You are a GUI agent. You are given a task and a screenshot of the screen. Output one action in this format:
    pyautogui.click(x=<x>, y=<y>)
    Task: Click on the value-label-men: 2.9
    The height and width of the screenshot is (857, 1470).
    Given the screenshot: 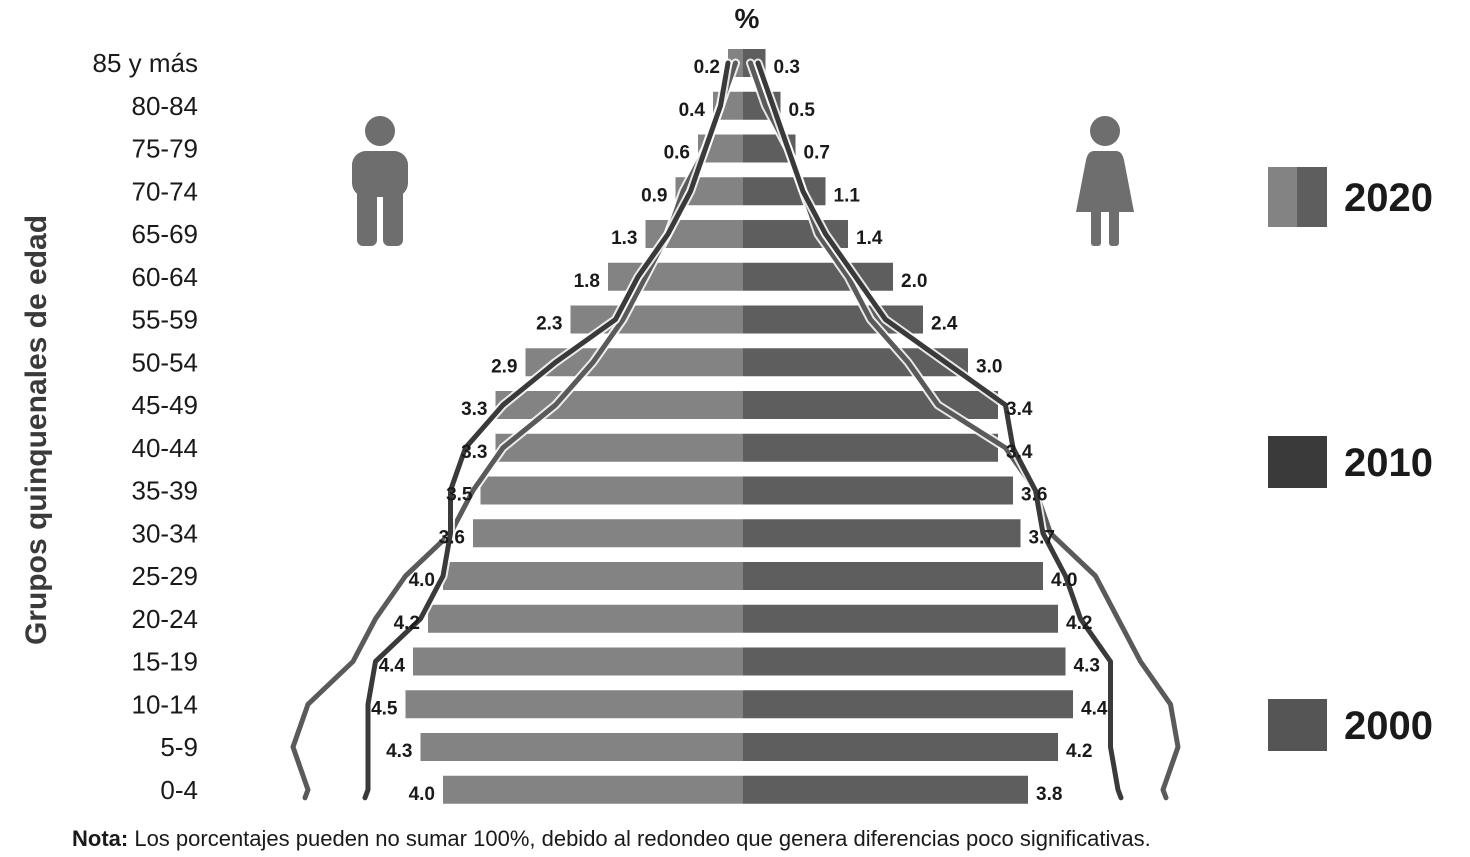 What is the action you would take?
    pyautogui.click(x=504, y=366)
    